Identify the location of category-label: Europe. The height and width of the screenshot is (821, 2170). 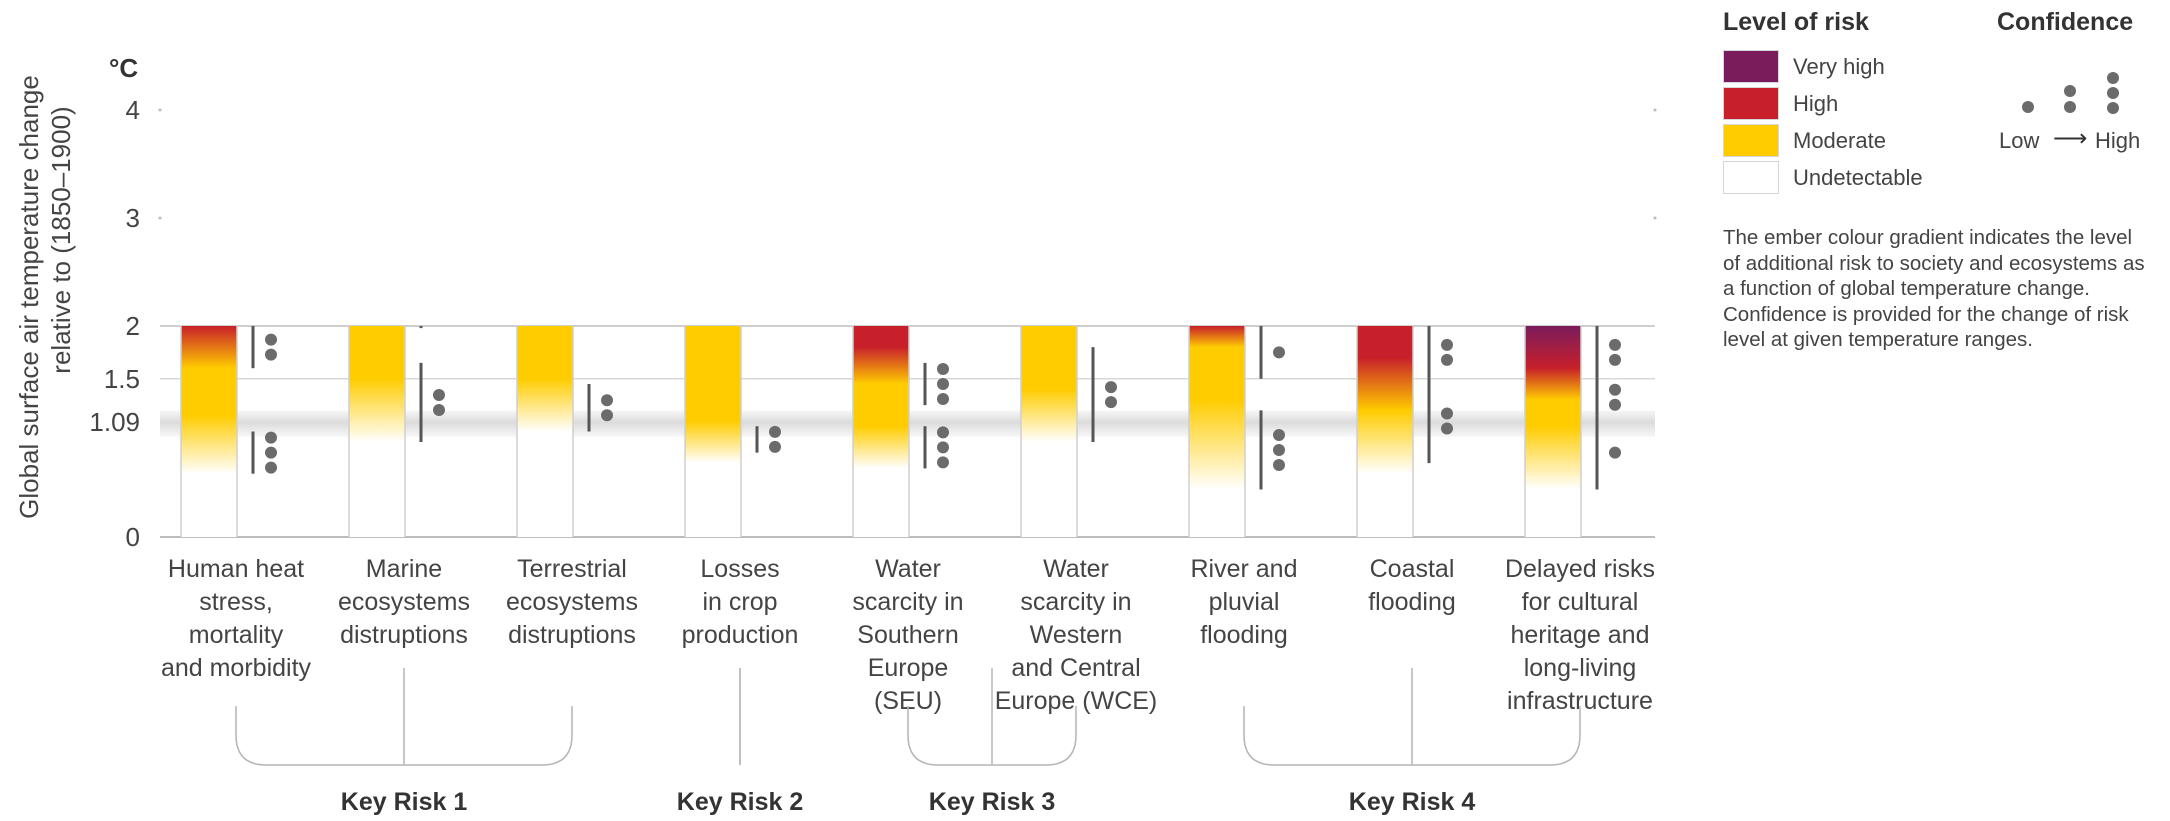
(908, 668).